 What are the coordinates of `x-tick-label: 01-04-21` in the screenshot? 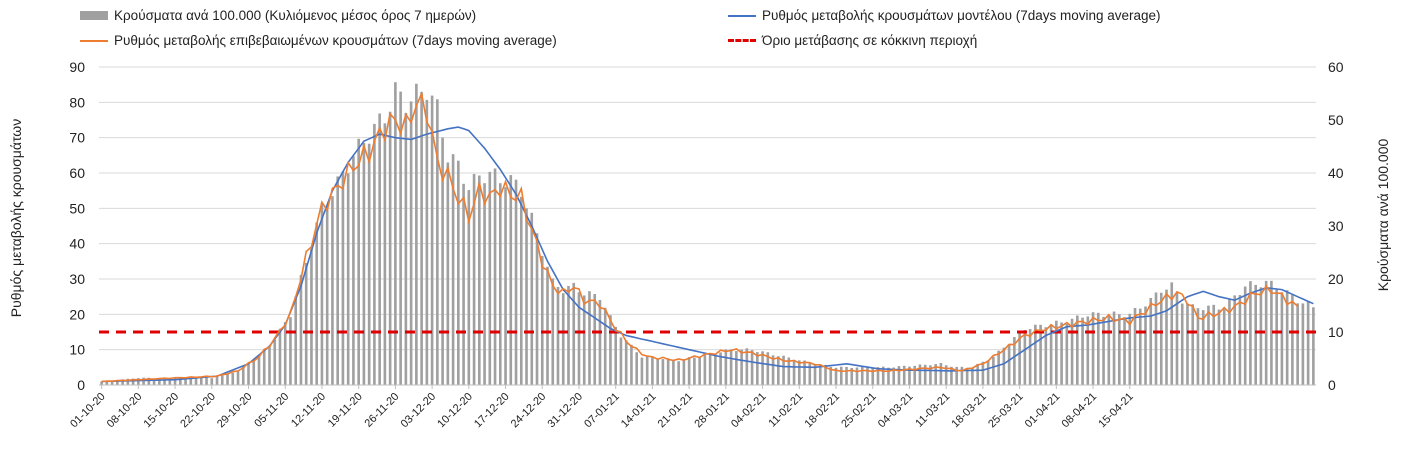 It's located at (1043, 411).